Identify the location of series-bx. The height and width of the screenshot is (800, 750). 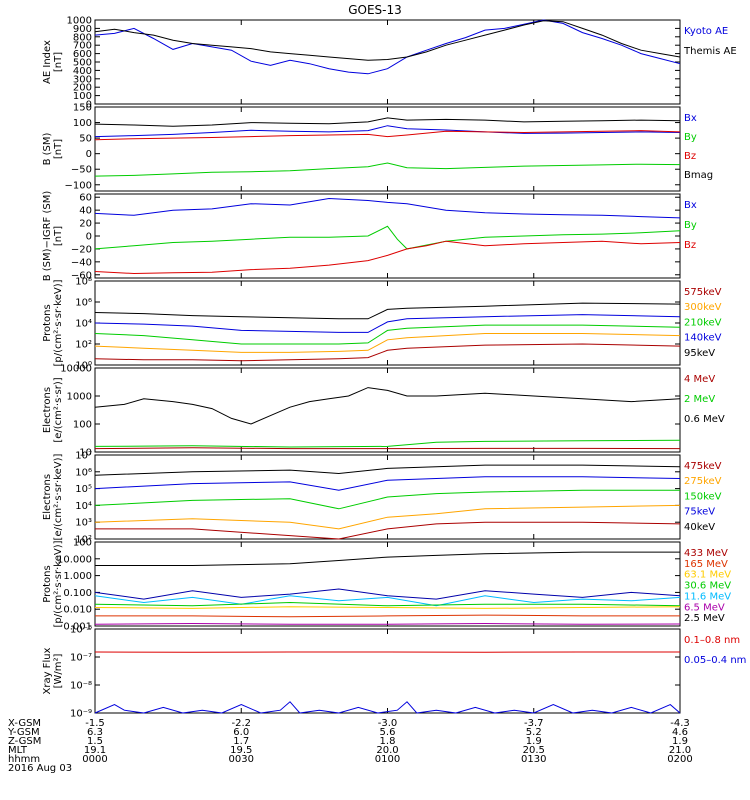
(387, 208).